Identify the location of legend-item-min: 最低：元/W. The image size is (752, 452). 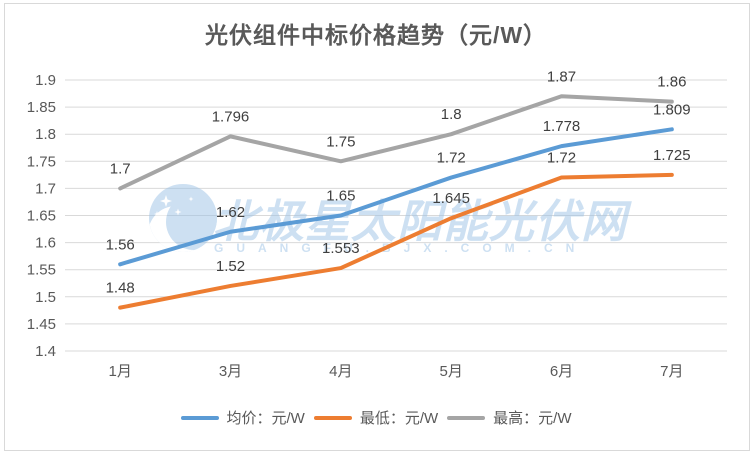
(376, 417).